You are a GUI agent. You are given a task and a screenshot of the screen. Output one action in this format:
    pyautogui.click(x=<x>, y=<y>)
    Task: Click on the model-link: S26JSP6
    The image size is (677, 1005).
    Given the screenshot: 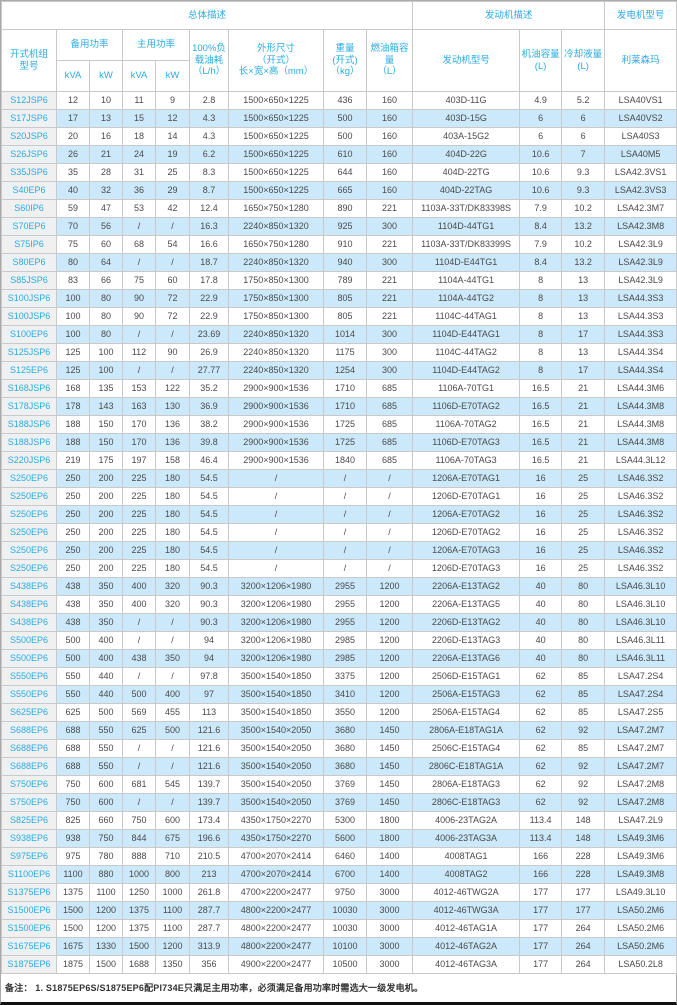 What is the action you would take?
    pyautogui.click(x=29, y=154)
    